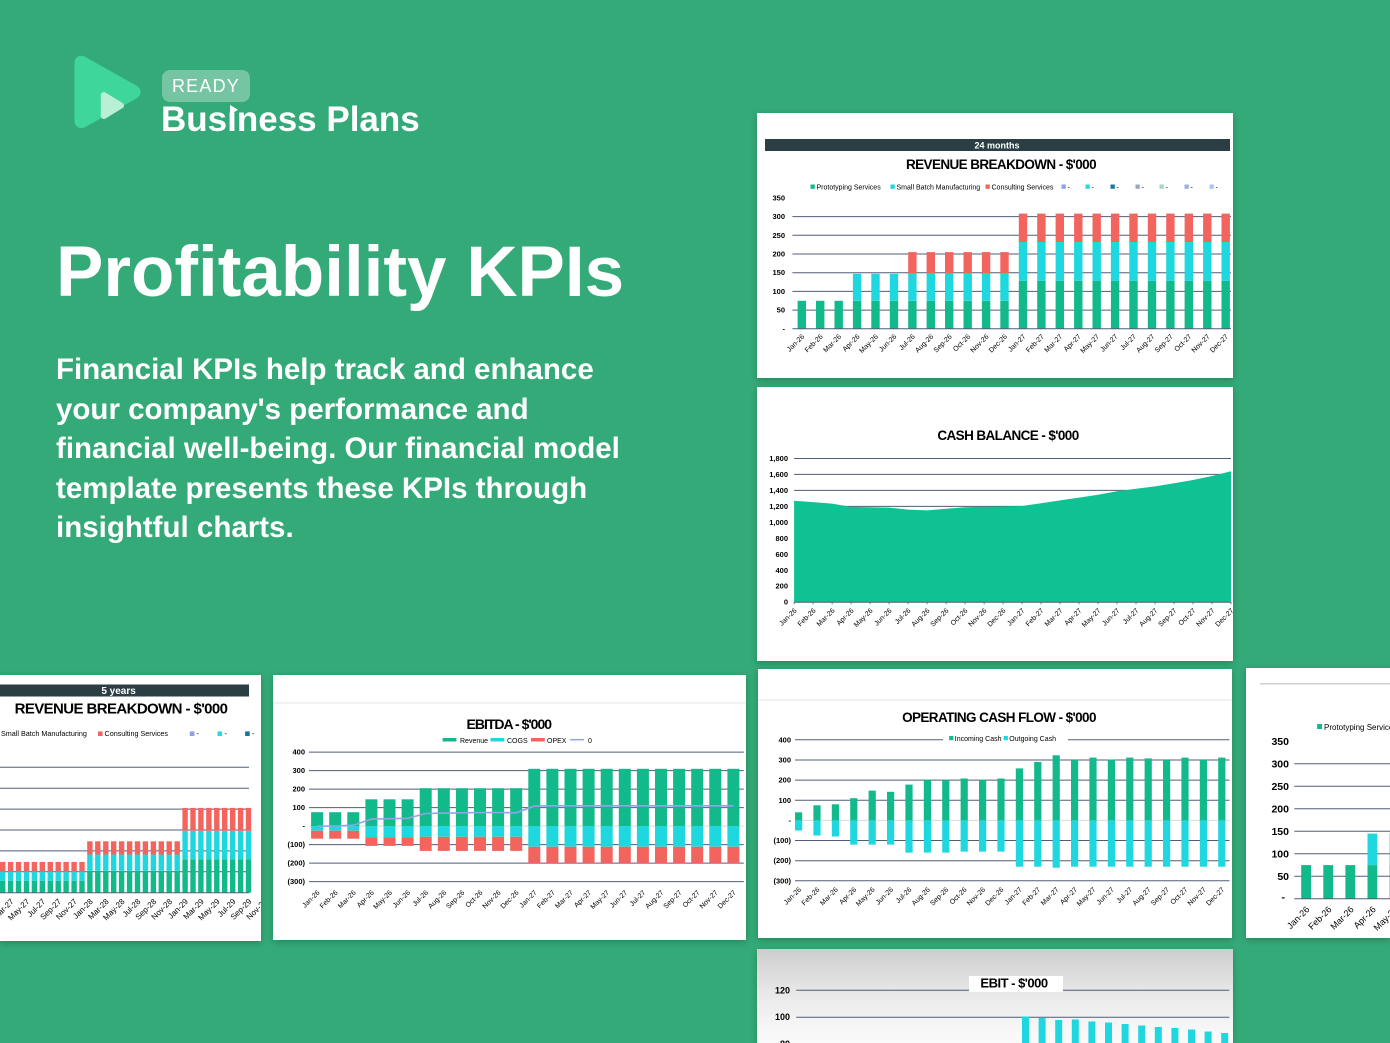 The width and height of the screenshot is (1390, 1043). I want to click on svg-text: Small Batch Manufacturing, so click(939, 188).